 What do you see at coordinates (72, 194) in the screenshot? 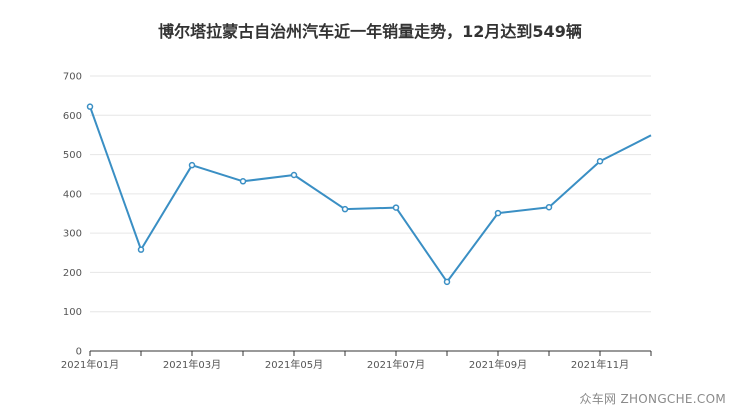
I see `y-tick-label: 400` at bounding box center [72, 194].